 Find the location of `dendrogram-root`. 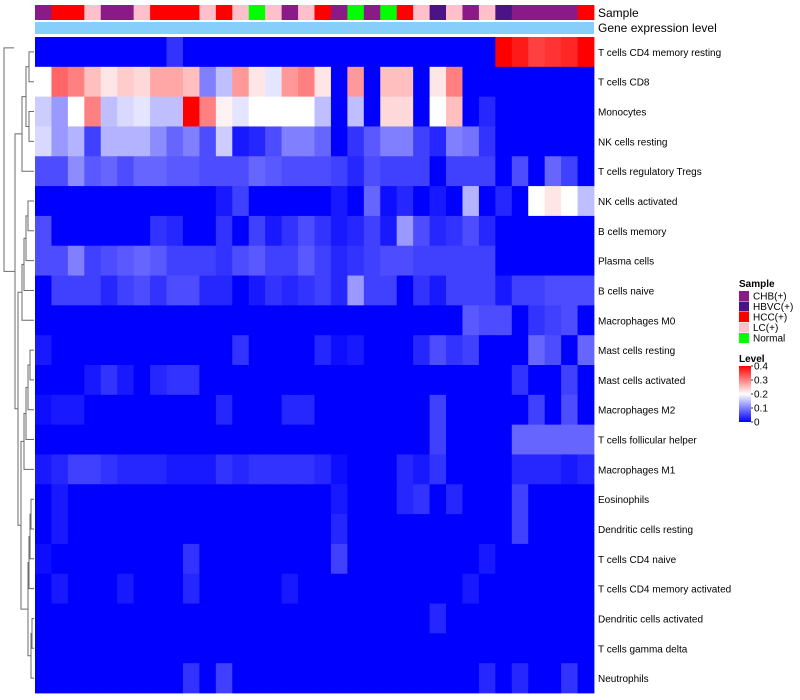

dendrogram-root is located at coordinates (9, 159).